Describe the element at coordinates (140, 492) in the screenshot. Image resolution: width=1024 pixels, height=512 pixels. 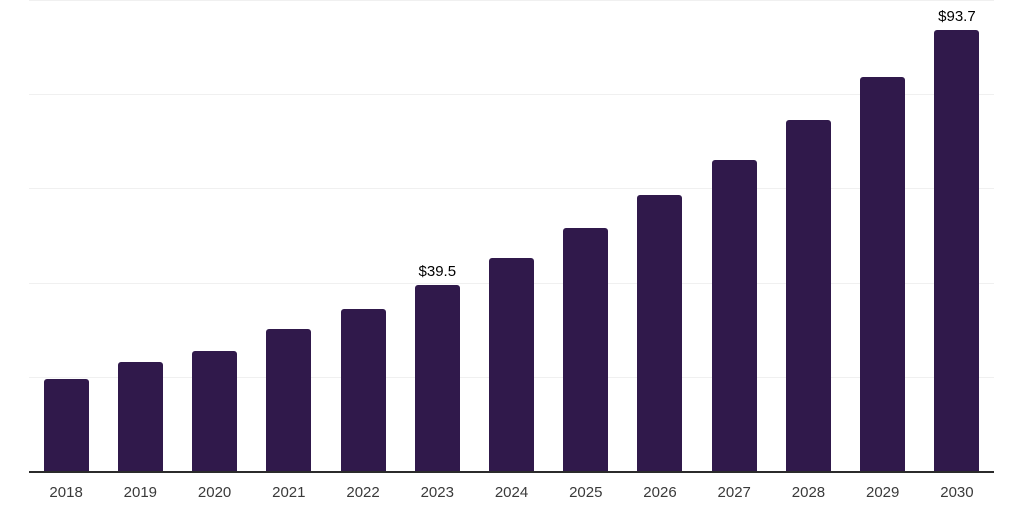
I see `x-tick-label: 2019` at that location.